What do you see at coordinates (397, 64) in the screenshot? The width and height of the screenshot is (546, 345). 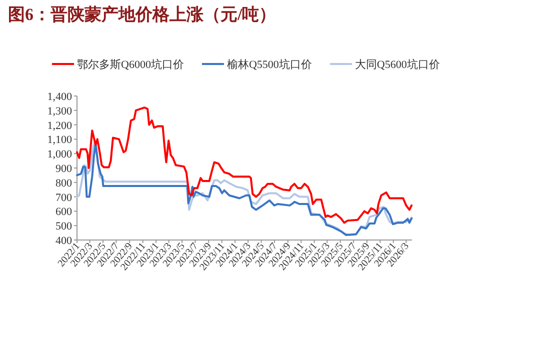 I see `legend-label: 大同Q5600坑口价` at bounding box center [397, 64].